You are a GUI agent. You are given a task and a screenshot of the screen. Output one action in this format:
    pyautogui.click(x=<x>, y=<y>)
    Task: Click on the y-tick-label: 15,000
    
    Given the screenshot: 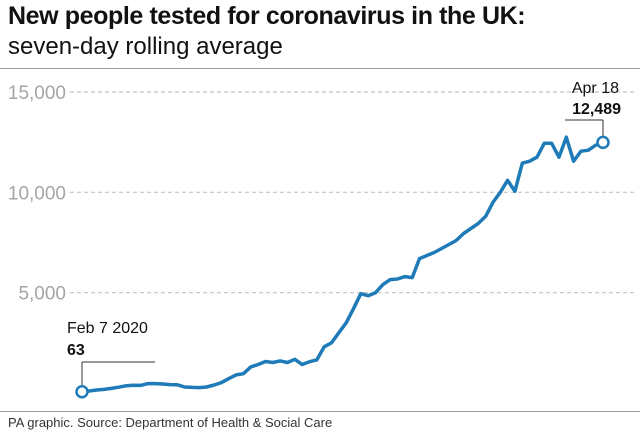 What is the action you would take?
    pyautogui.click(x=37, y=93)
    